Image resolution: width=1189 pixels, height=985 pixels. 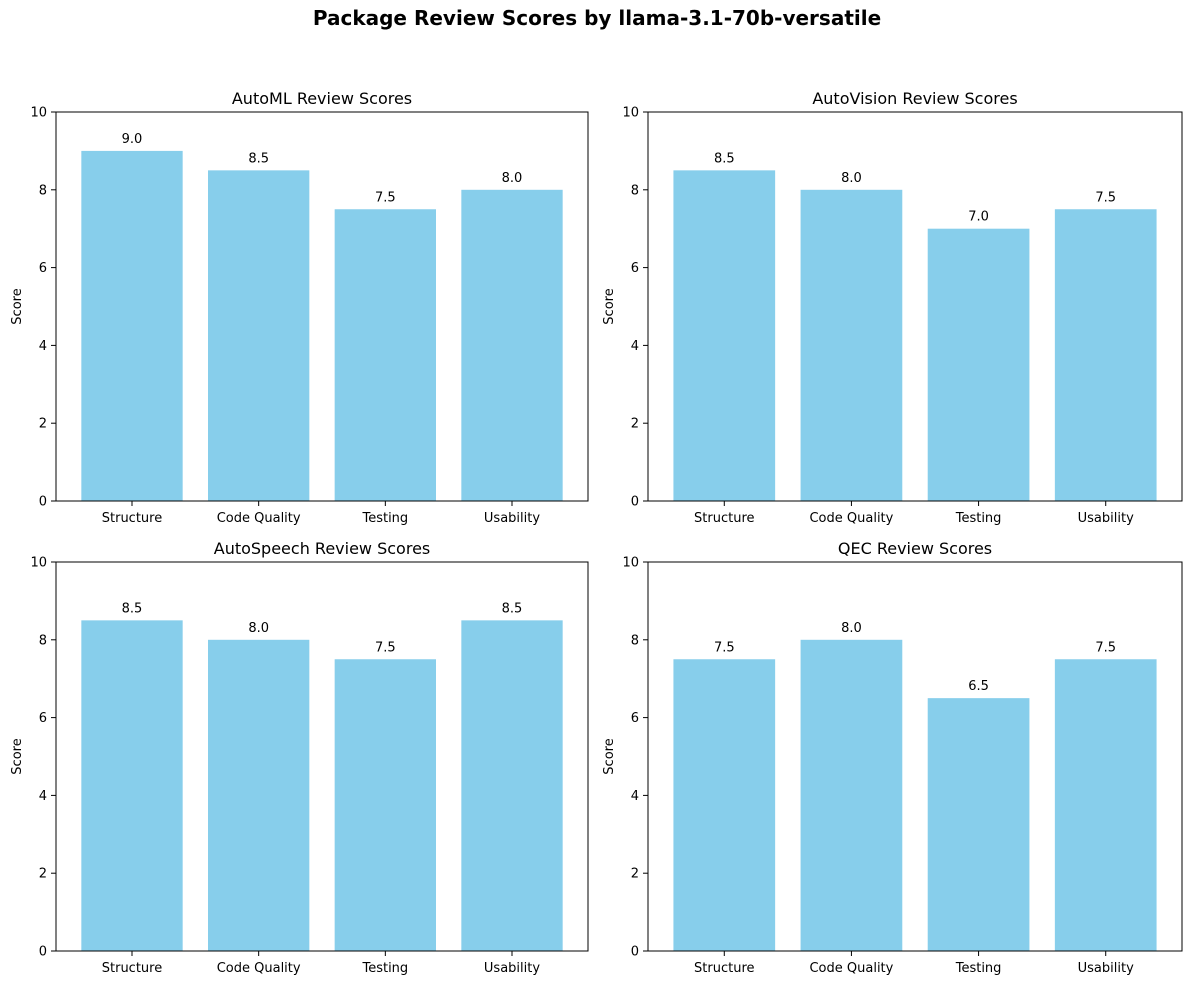 I want to click on bar-value-label: 7.0, so click(x=978, y=217).